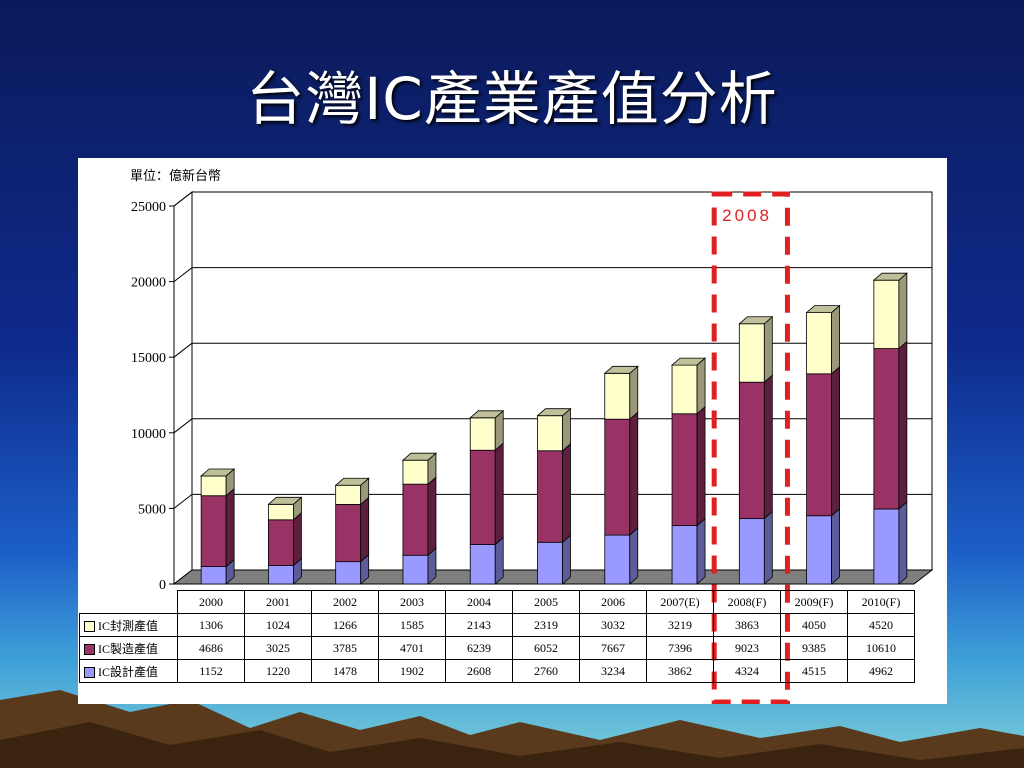 The height and width of the screenshot is (768, 1024). I want to click on table-cell: 6052, so click(546, 648).